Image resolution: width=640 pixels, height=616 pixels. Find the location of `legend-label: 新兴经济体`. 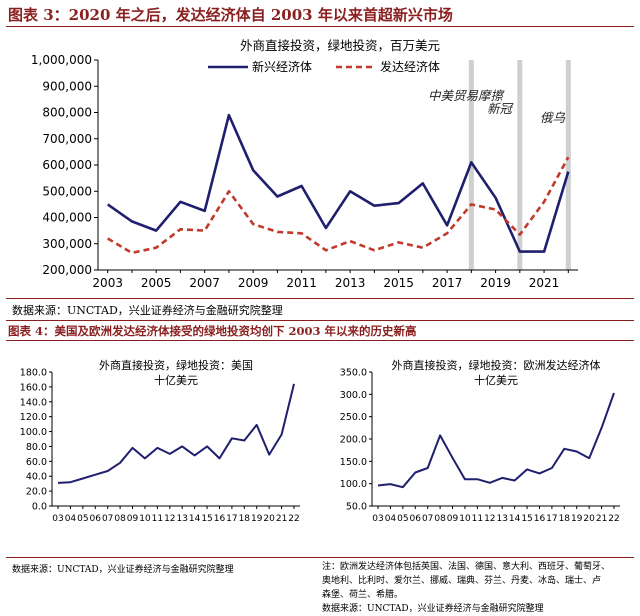

legend-label: 新兴经济体 is located at coordinates (282, 66).